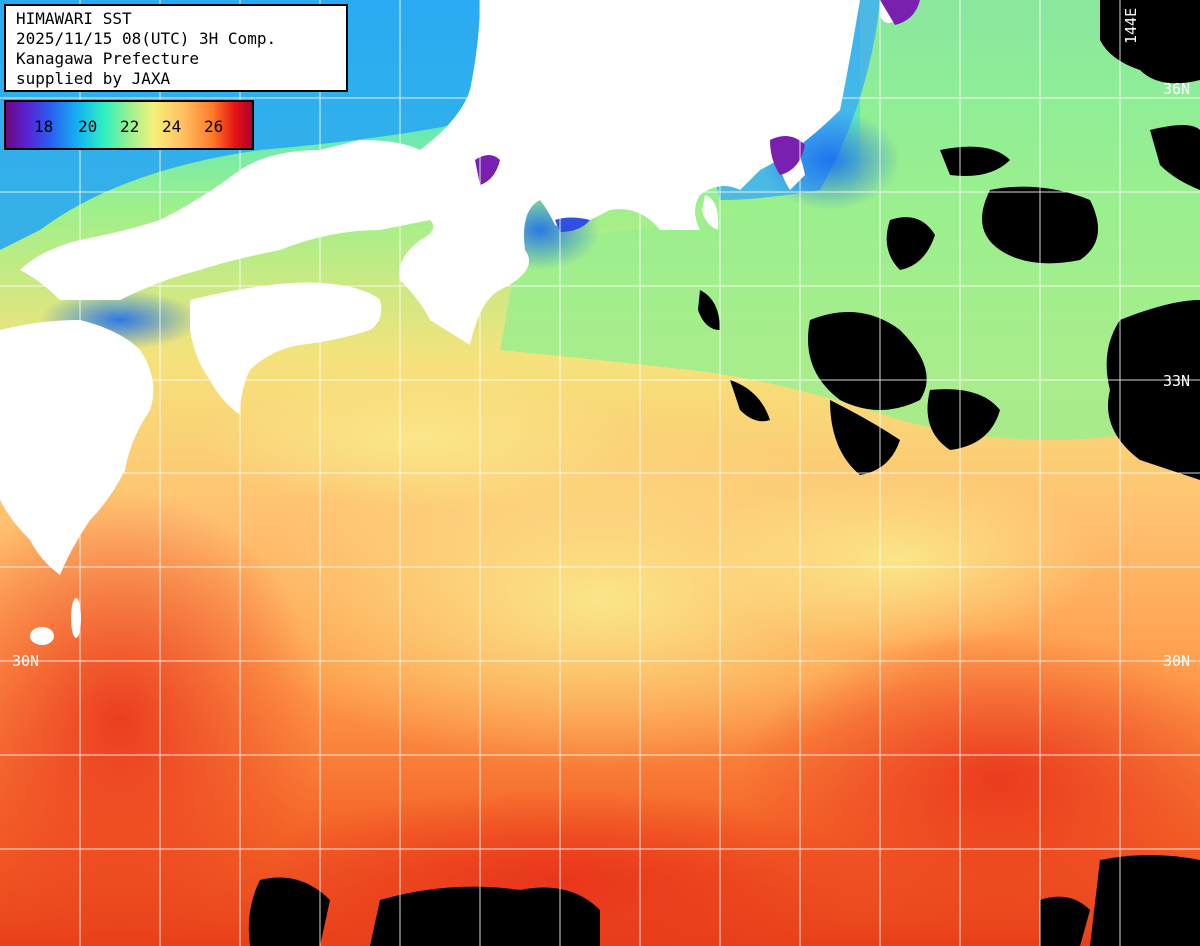 The width and height of the screenshot is (1200, 946). I want to click on timestamp: 2025/11/15 08(UTC) 3H Comp., so click(146, 38).